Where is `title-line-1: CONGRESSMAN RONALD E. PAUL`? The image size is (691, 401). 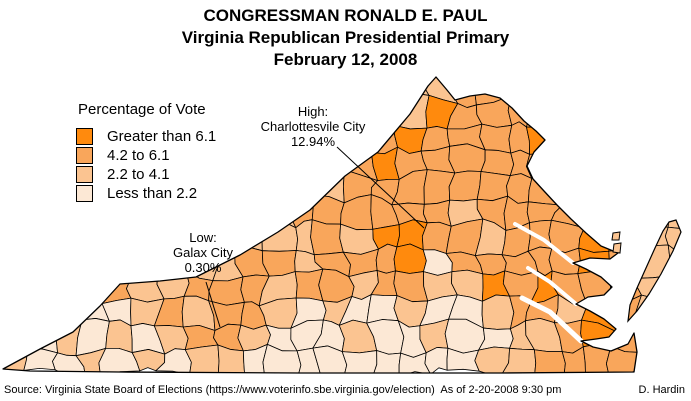
title-line-1: CONGRESSMAN RONALD E. PAUL is located at coordinates (345, 15).